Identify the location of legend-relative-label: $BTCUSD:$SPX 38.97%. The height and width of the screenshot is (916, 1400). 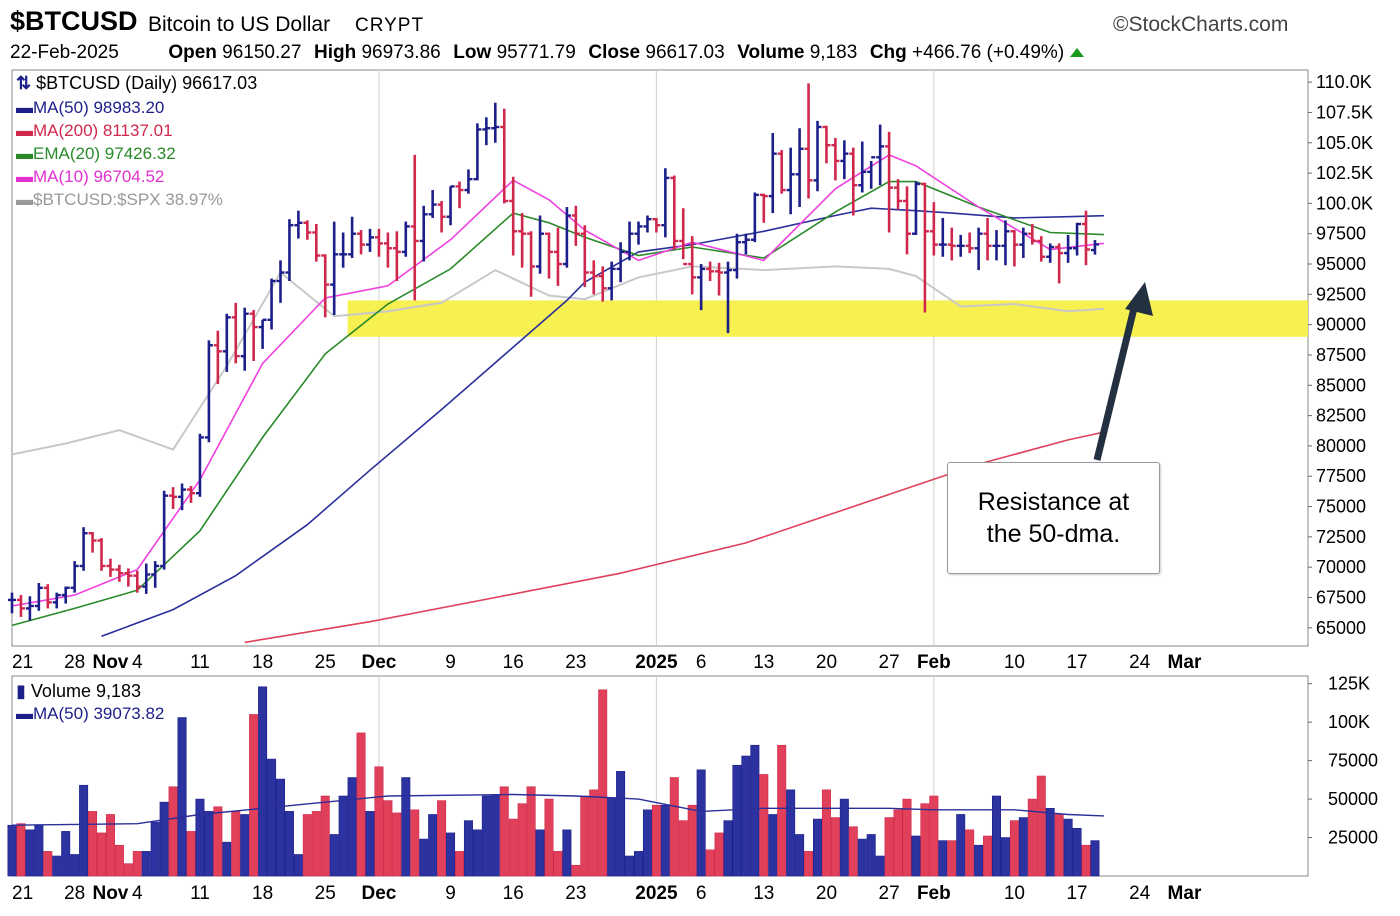
(128, 199).